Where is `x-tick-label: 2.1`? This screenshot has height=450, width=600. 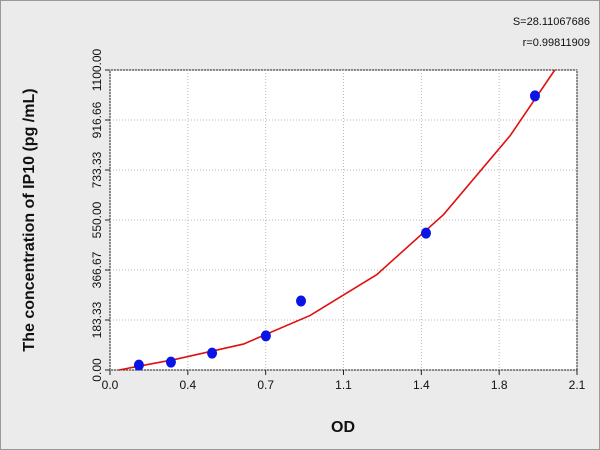 x-tick-label: 2.1 is located at coordinates (577, 385).